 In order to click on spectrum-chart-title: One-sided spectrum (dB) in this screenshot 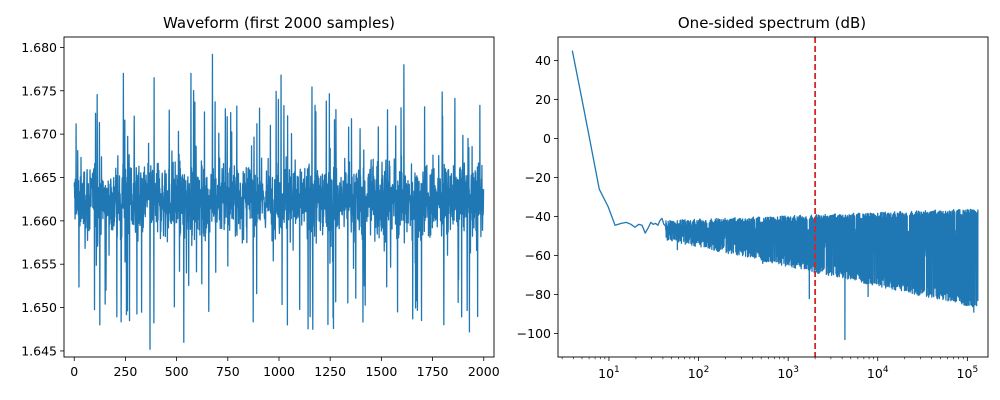, I will do `click(772, 23)`.